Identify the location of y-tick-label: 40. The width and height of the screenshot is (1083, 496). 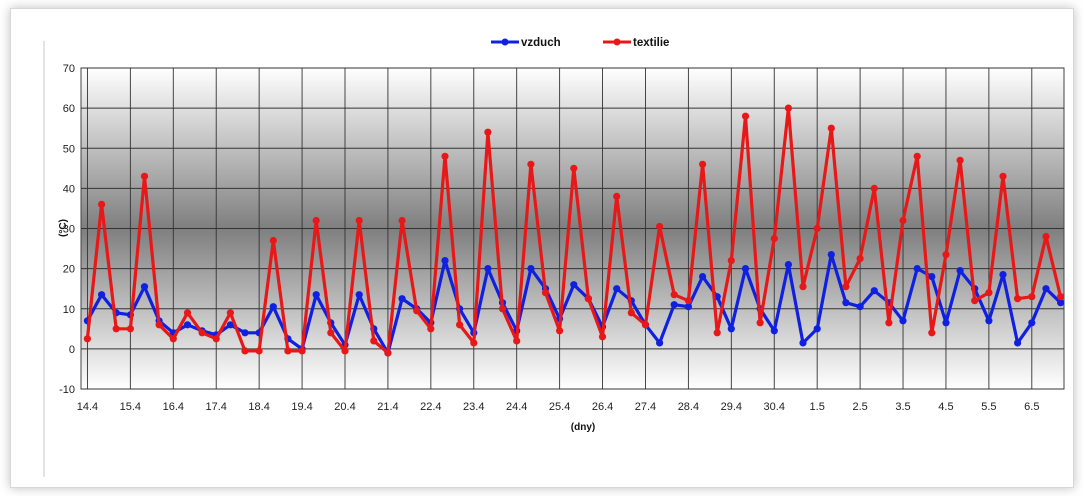
(69, 189).